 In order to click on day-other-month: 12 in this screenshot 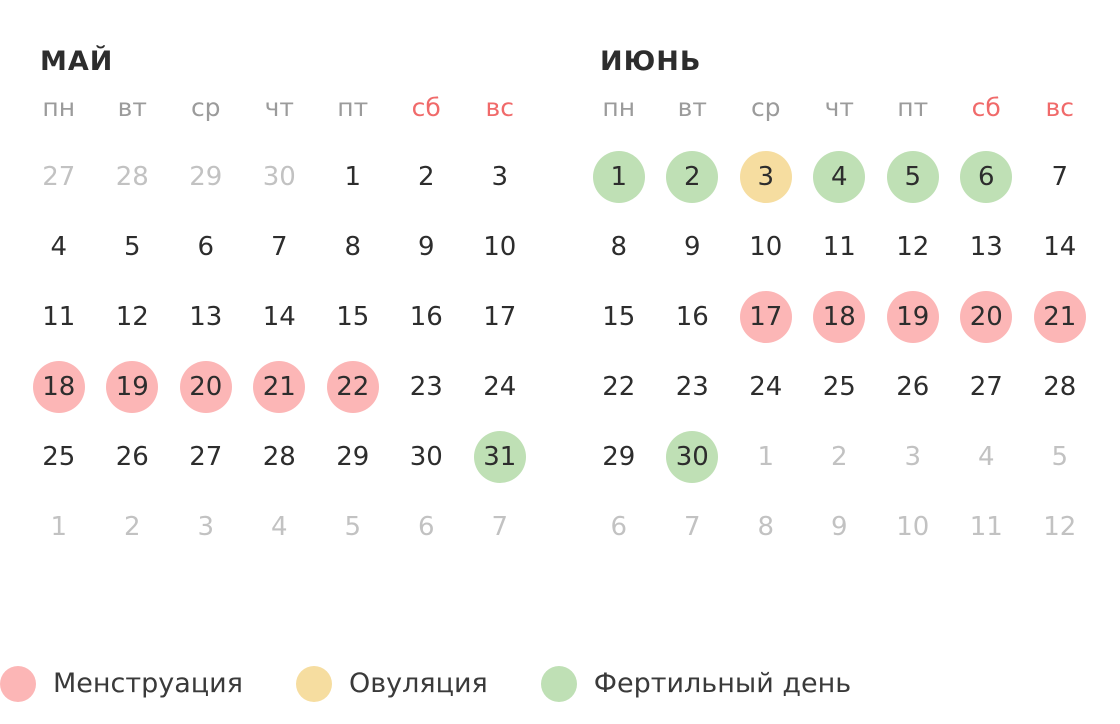, I will do `click(1060, 527)`.